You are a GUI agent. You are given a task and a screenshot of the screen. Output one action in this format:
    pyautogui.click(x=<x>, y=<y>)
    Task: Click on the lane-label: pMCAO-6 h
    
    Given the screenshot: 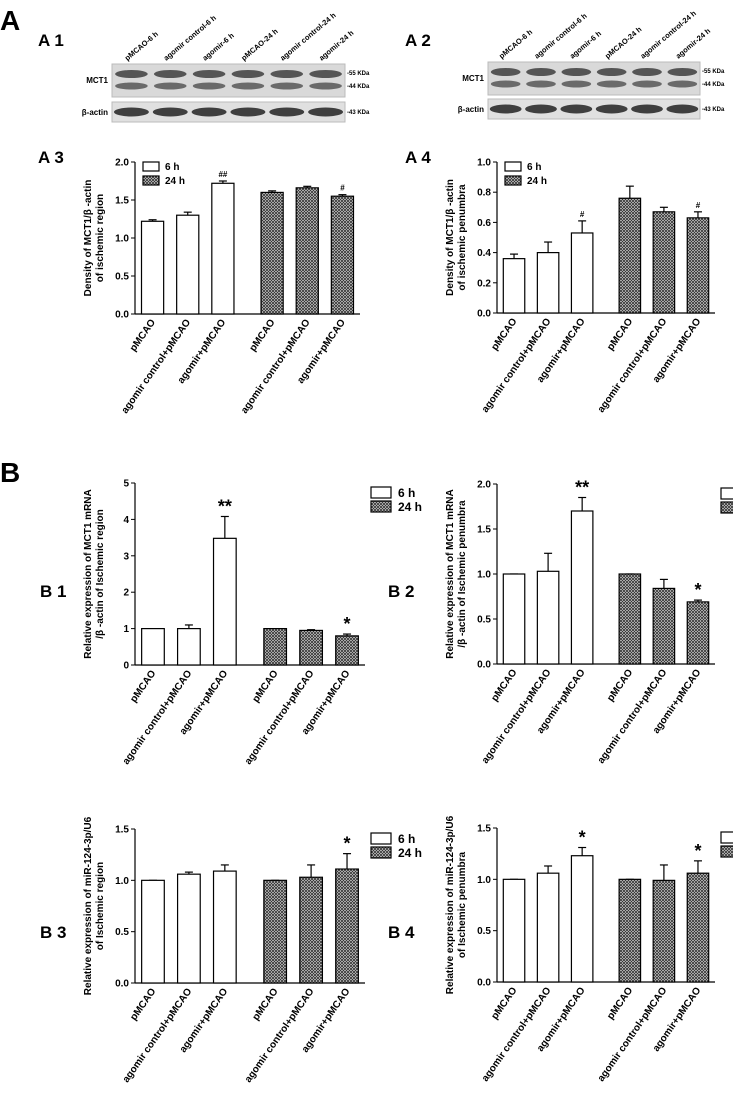 What is the action you would take?
    pyautogui.click(x=141, y=45)
    